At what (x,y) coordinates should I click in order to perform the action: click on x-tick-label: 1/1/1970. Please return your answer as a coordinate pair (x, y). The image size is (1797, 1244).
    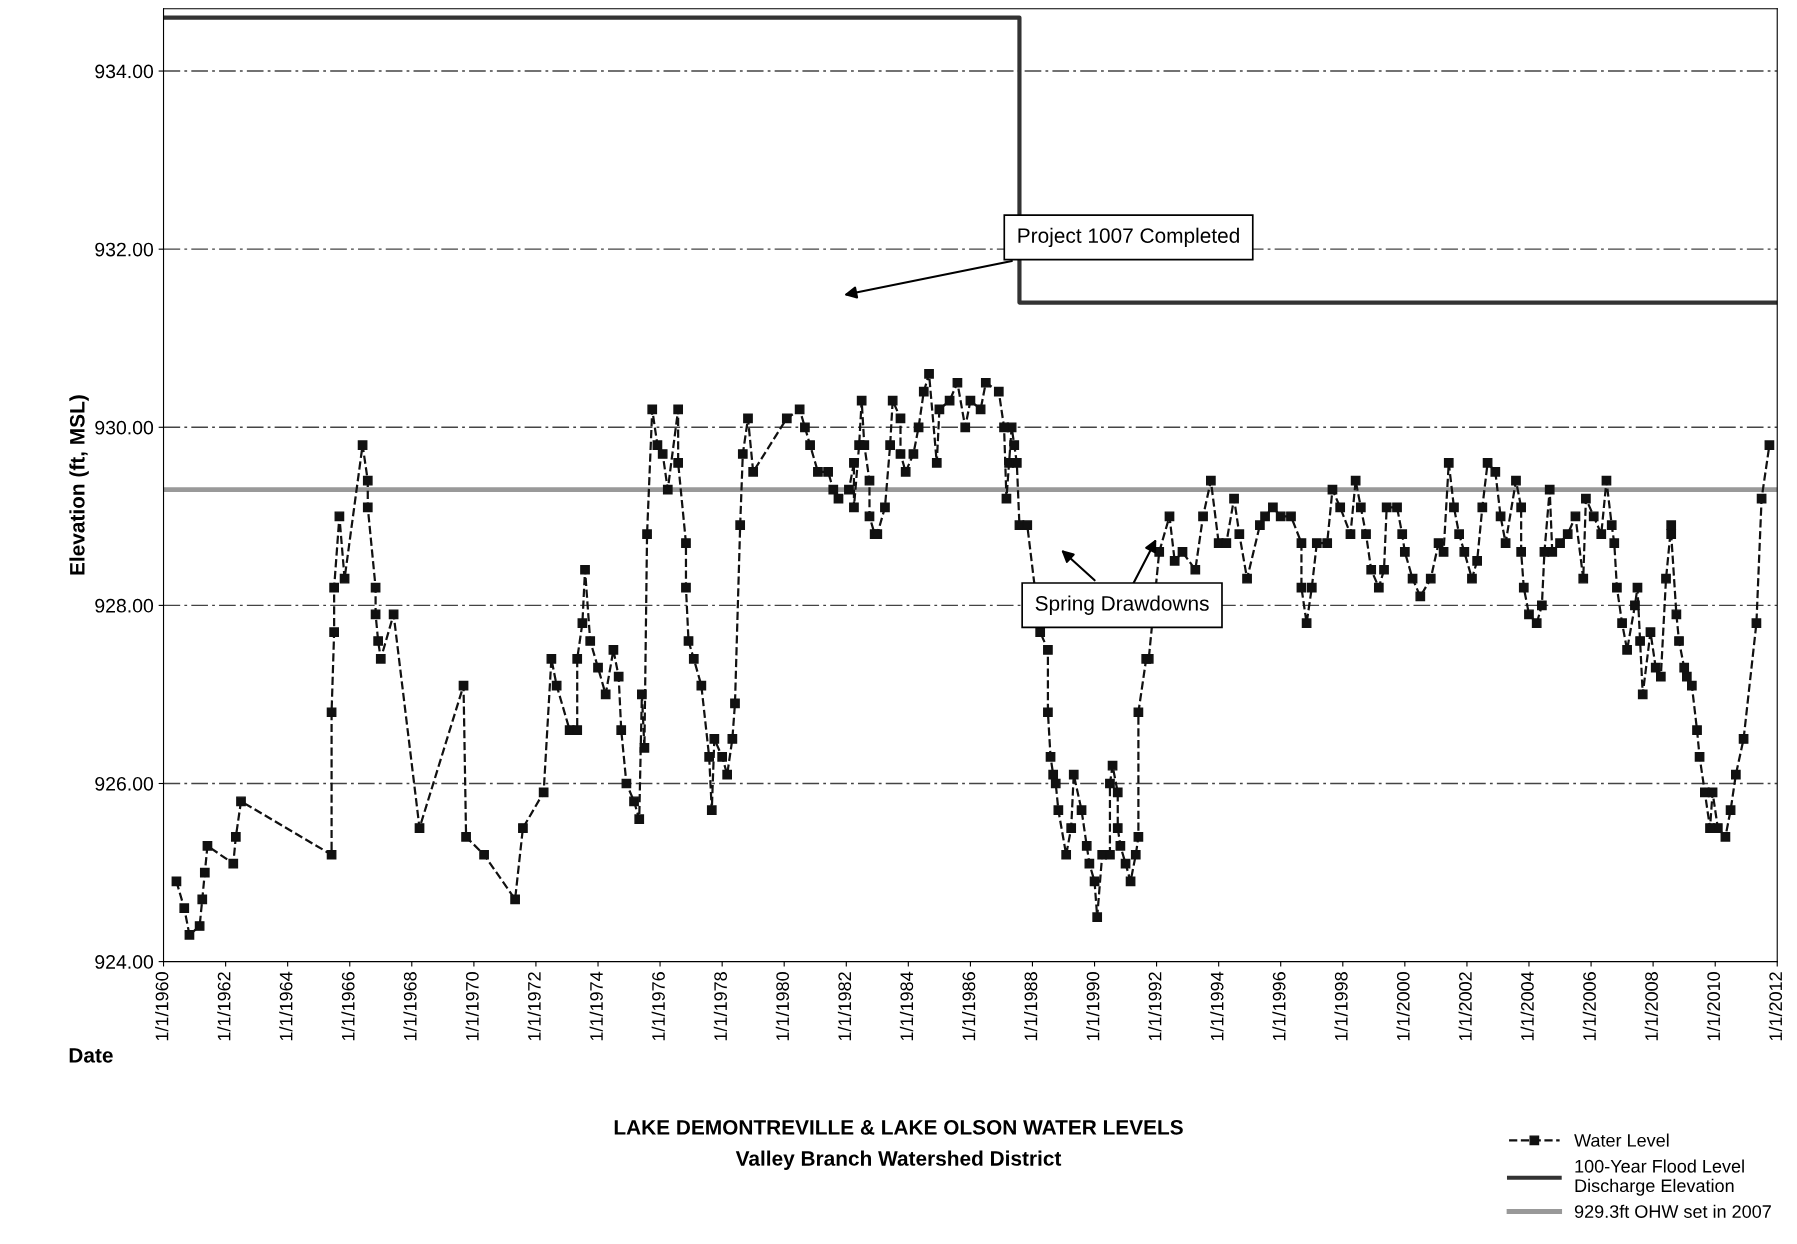
    Looking at the image, I should click on (472, 1006).